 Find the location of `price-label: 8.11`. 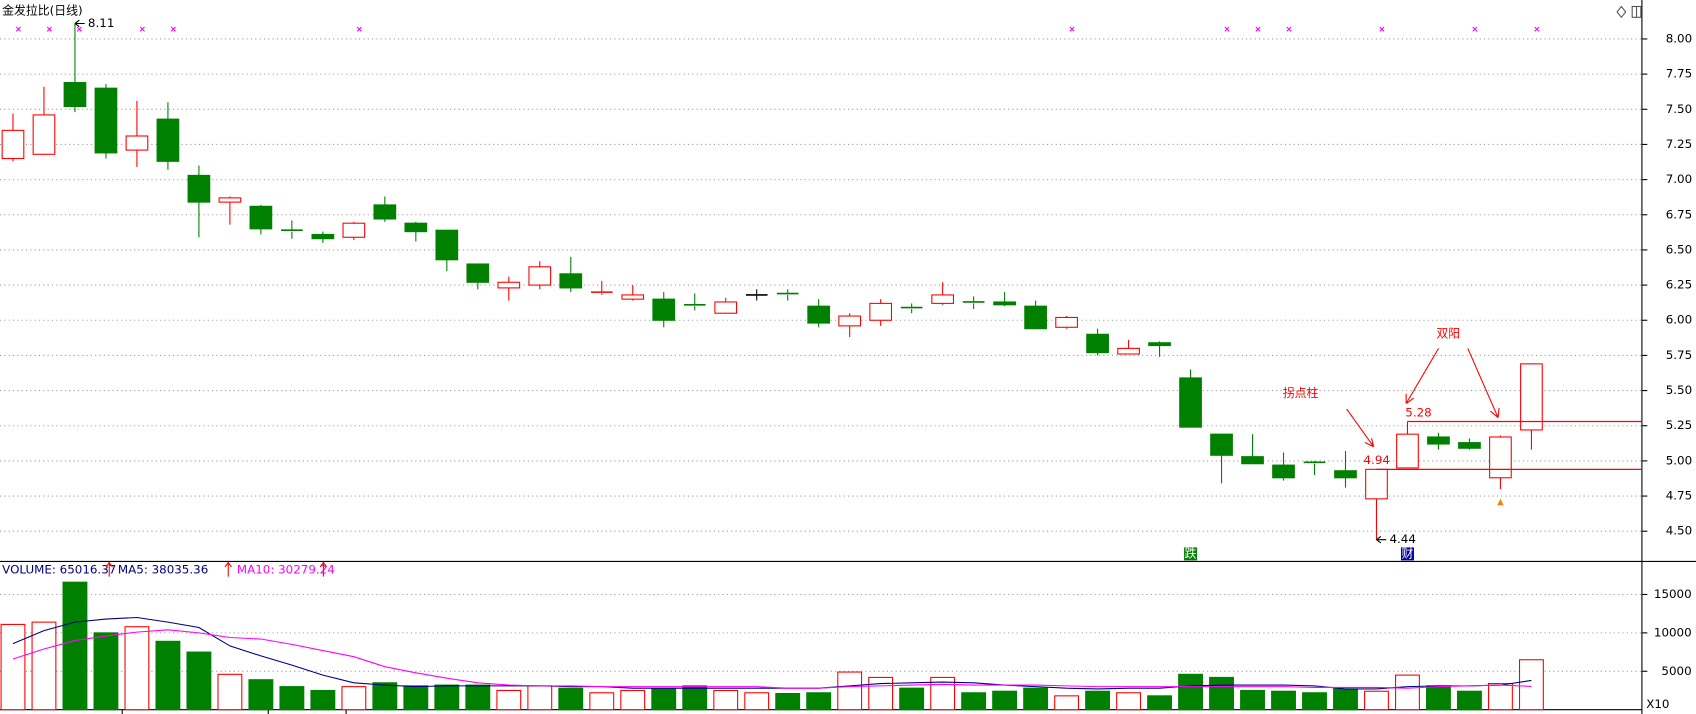

price-label: 8.11 is located at coordinates (101, 23).